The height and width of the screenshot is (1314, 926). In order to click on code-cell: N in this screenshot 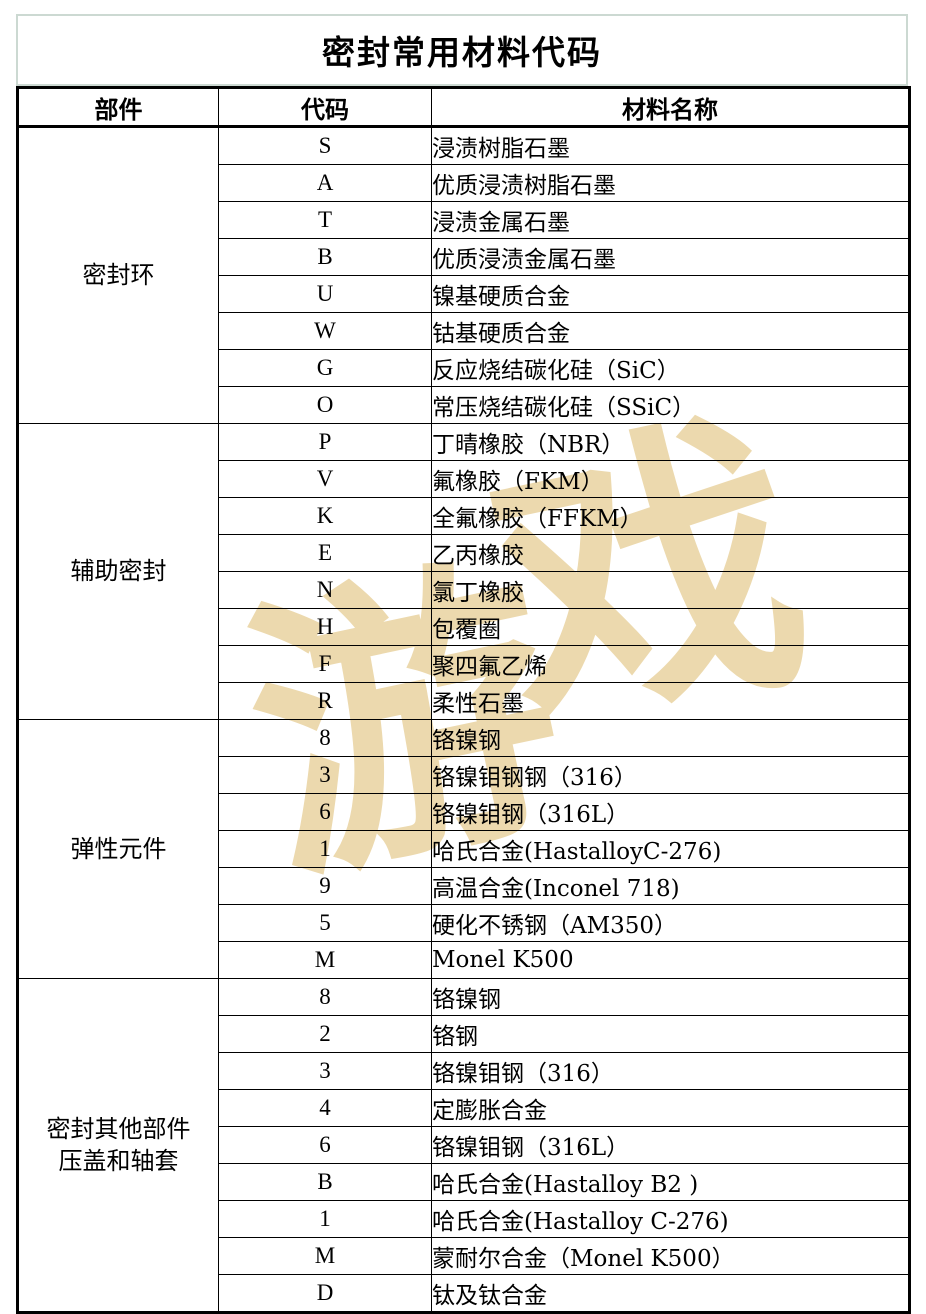, I will do `click(325, 590)`.